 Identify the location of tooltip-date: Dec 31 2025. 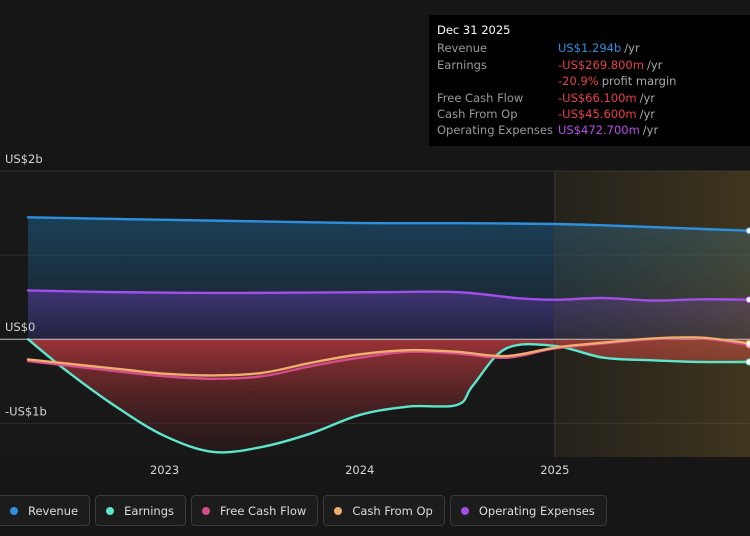
(474, 30).